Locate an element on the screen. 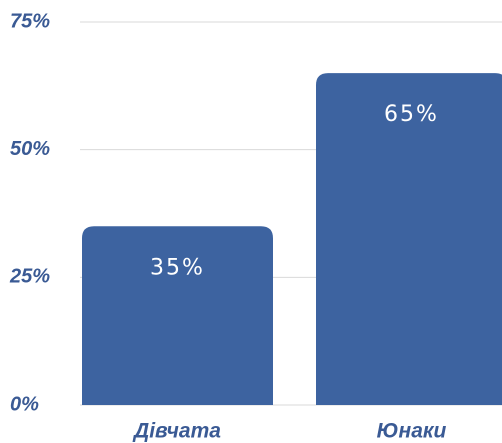  value-label: 35% is located at coordinates (177, 267).